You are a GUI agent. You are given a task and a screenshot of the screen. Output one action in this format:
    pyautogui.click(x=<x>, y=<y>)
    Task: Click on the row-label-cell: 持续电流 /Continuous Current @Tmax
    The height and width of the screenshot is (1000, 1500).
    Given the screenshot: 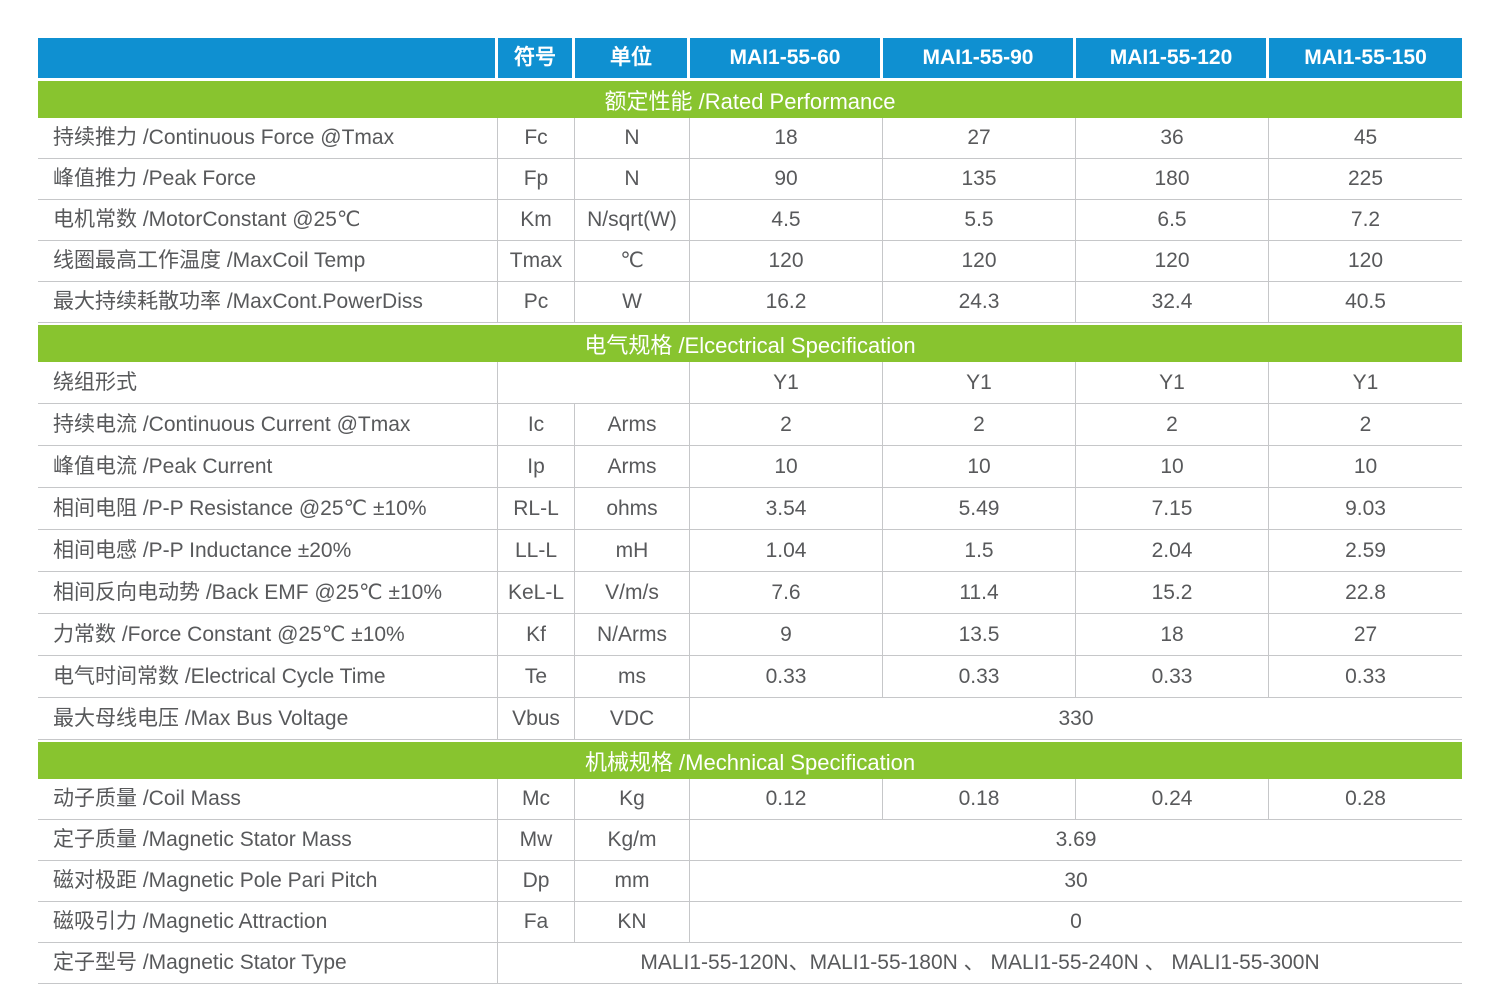 What is the action you would take?
    pyautogui.click(x=268, y=424)
    